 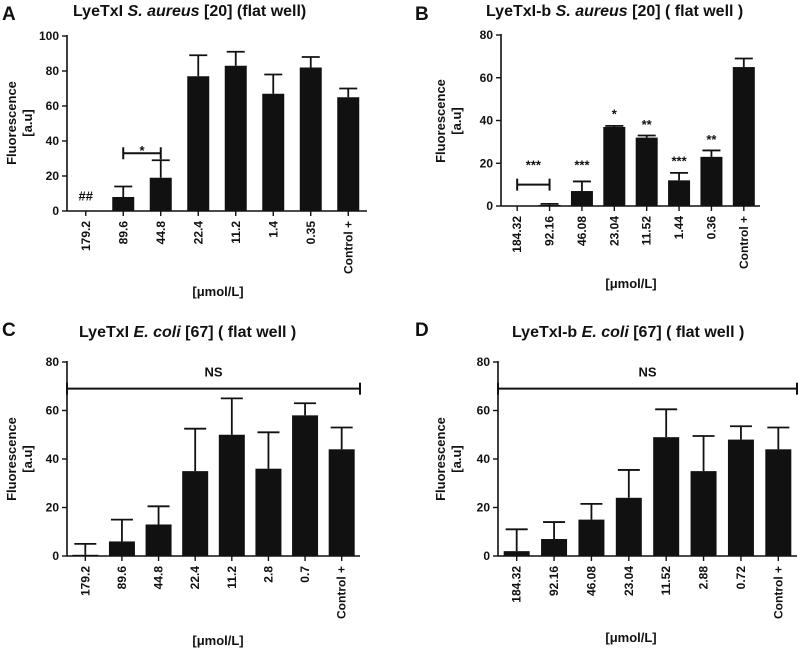 What do you see at coordinates (273, 229) in the screenshot?
I see `x-tick-label: 1.4` at bounding box center [273, 229].